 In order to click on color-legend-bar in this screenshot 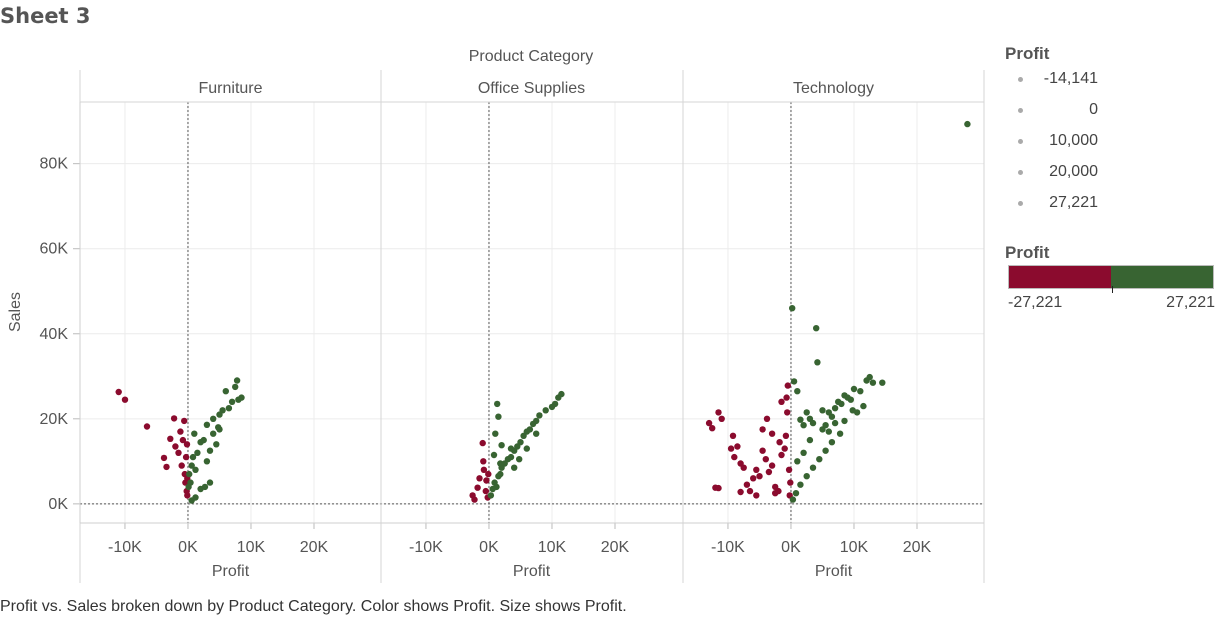, I will do `click(1111, 277)`.